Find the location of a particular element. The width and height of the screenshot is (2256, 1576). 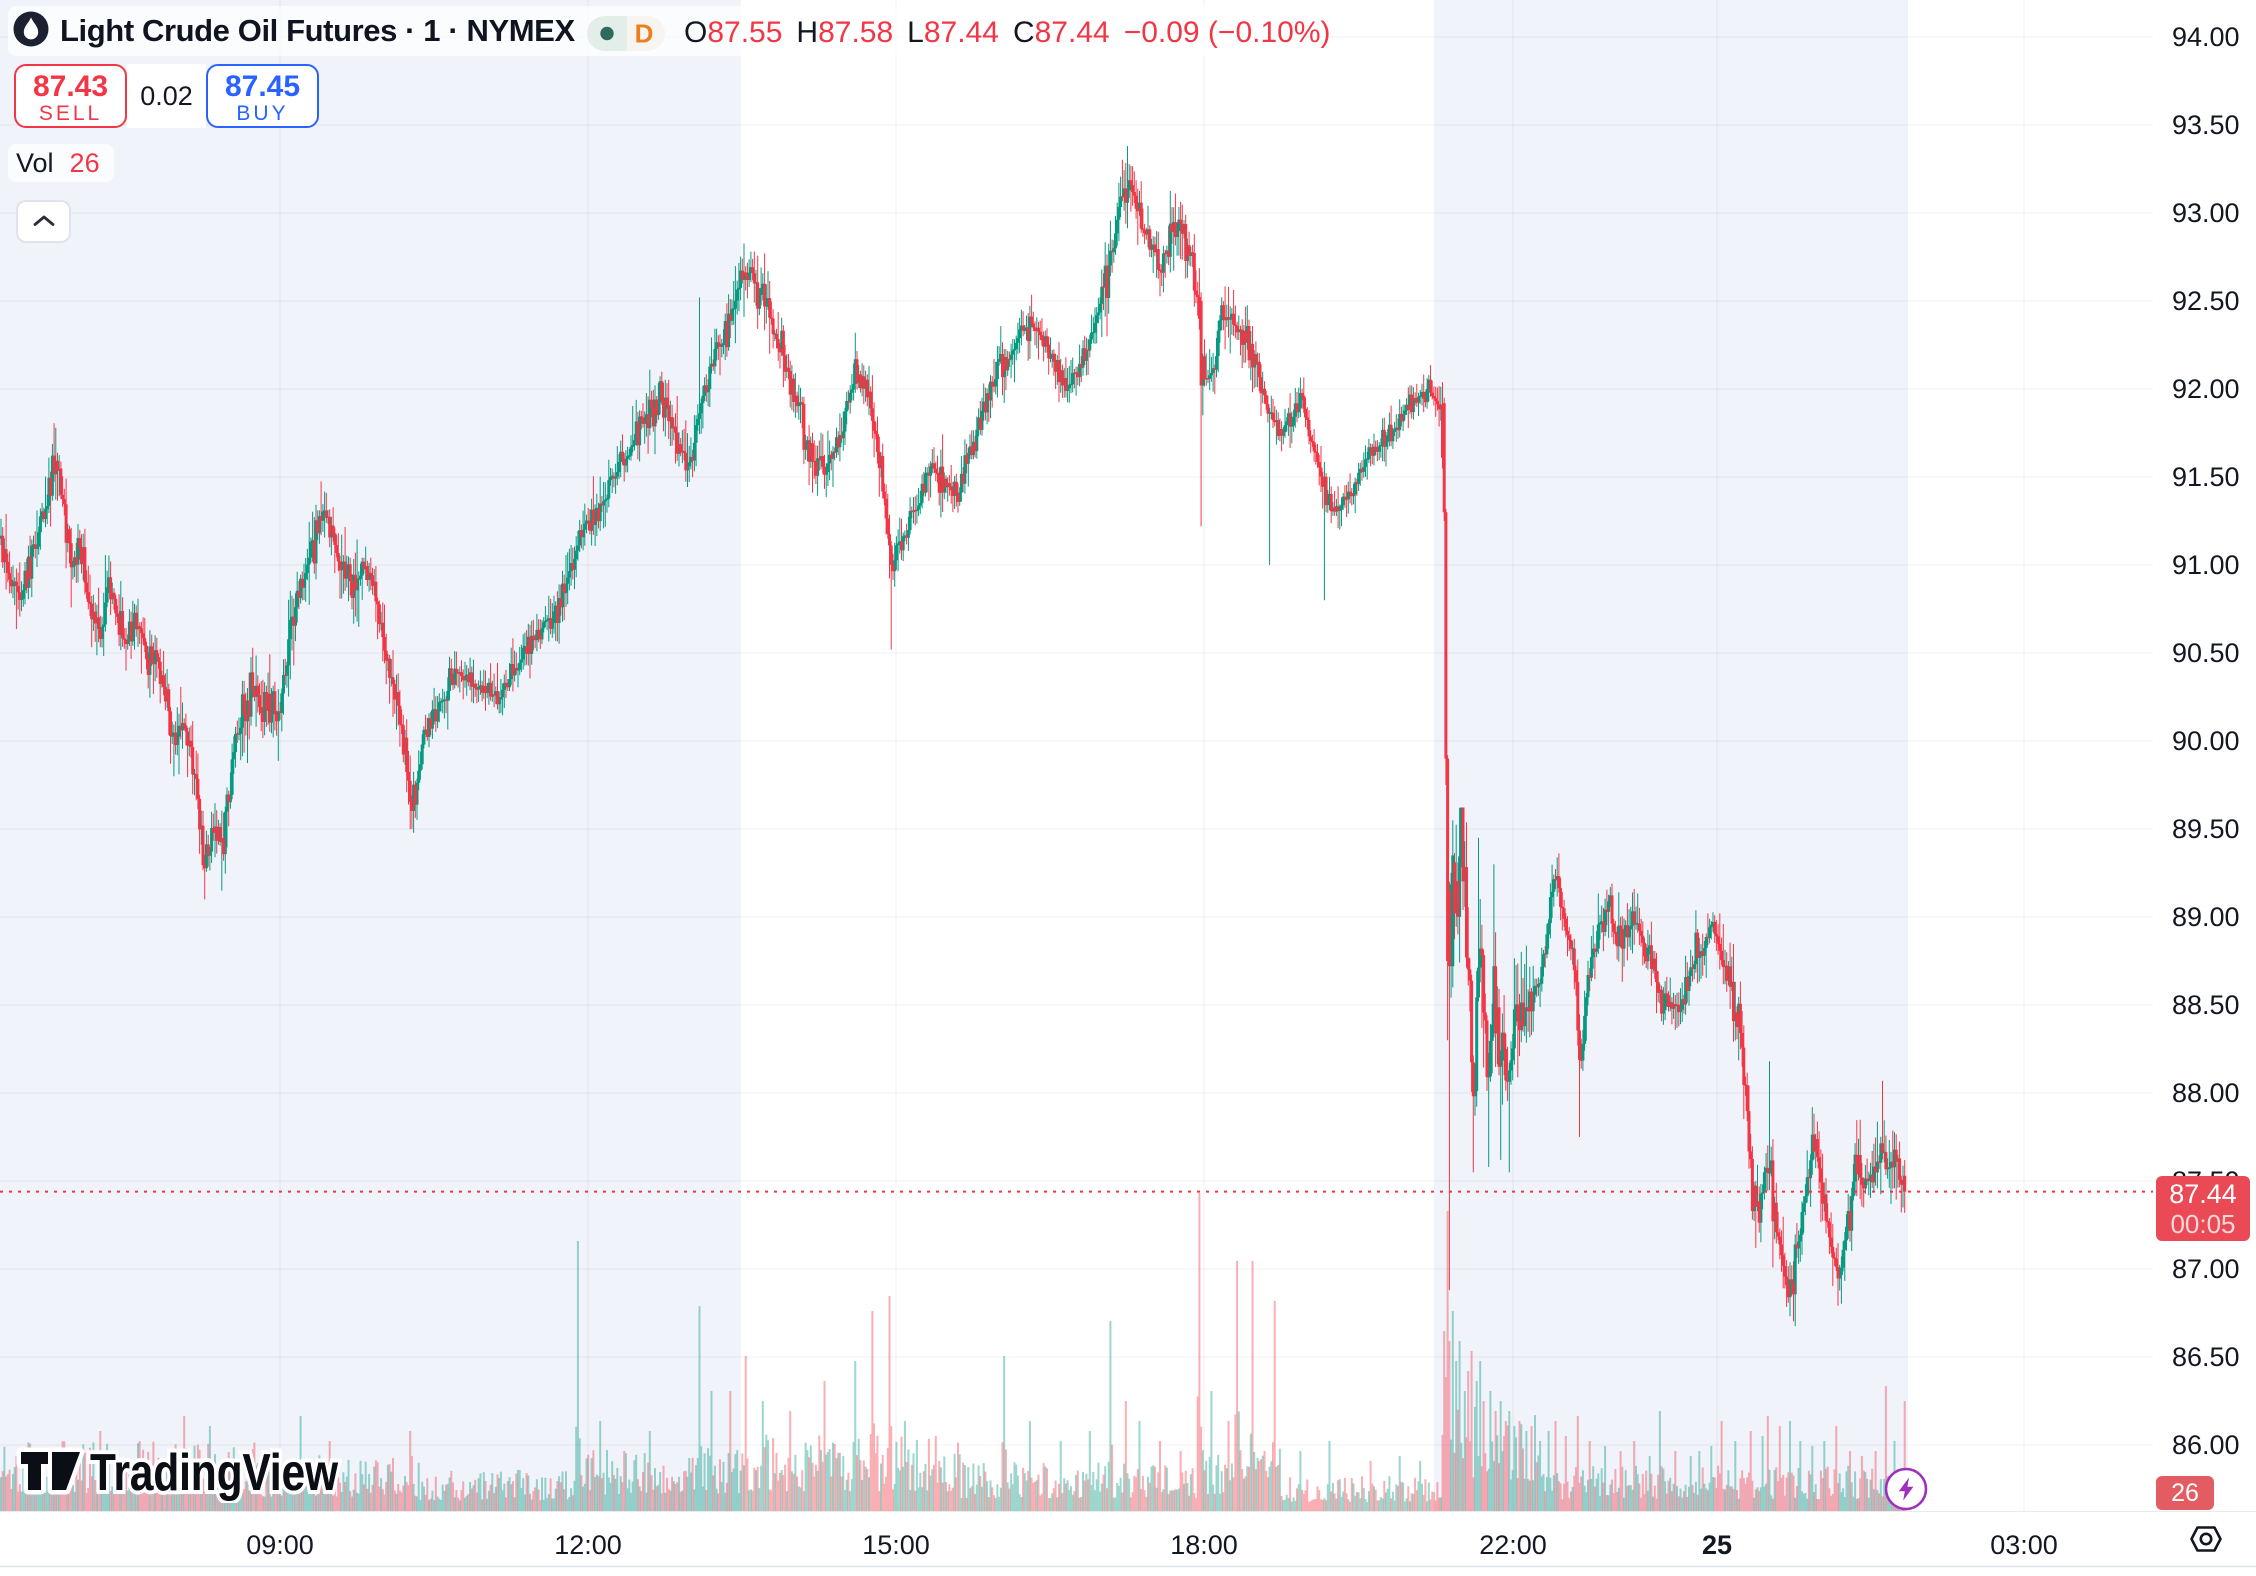

svg-text: D is located at coordinates (644, 34).